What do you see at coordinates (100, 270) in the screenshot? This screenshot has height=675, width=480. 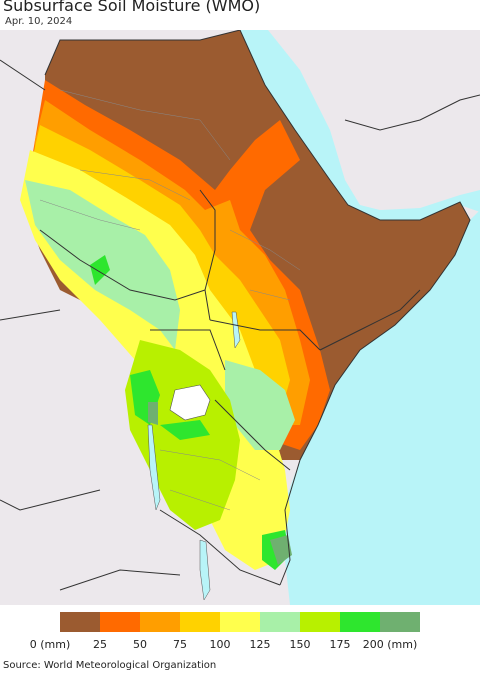 I see `zone-green-175-d` at bounding box center [100, 270].